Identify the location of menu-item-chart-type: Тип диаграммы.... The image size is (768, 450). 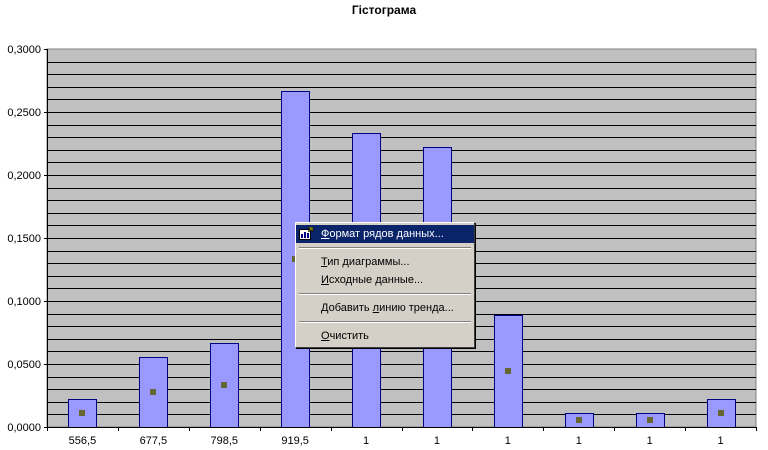
(385, 262).